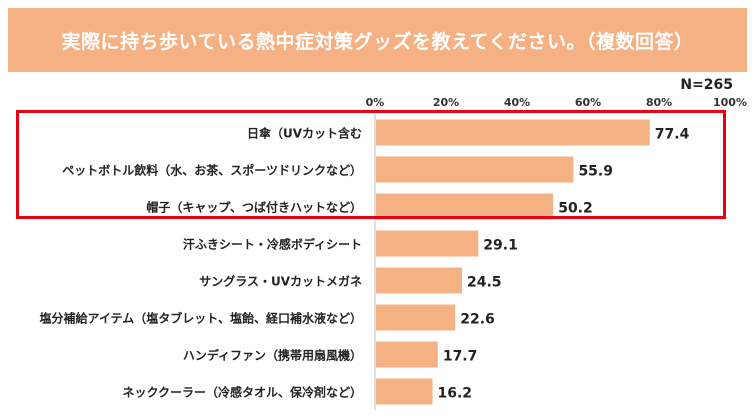  I want to click on category-label: 塩分補給アイテム（塩タブレット、塩飴、経口補水液など）, so click(200, 318).